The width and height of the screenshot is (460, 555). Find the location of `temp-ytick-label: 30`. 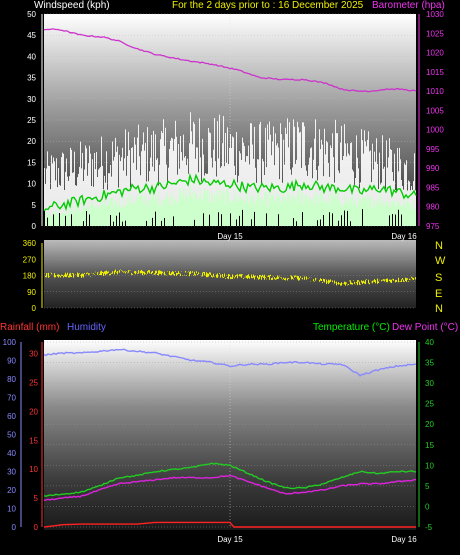

temp-ytick-label: 30 is located at coordinates (429, 383).